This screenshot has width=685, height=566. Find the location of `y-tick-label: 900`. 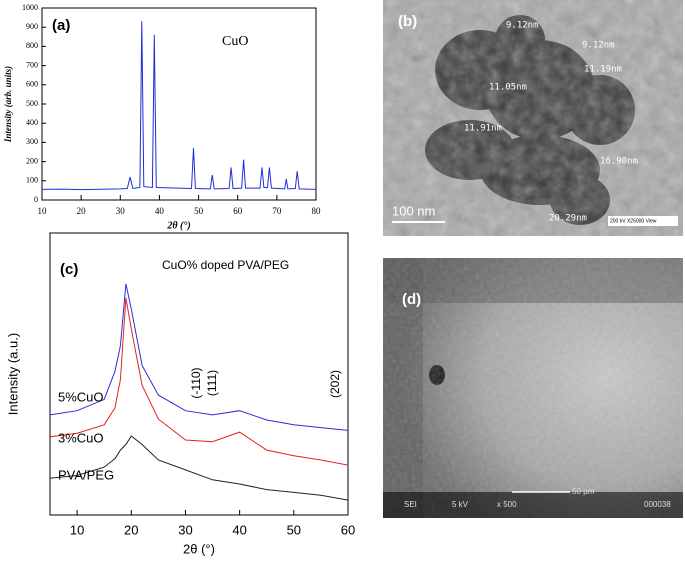

y-tick-label: 900 is located at coordinates (32, 26).